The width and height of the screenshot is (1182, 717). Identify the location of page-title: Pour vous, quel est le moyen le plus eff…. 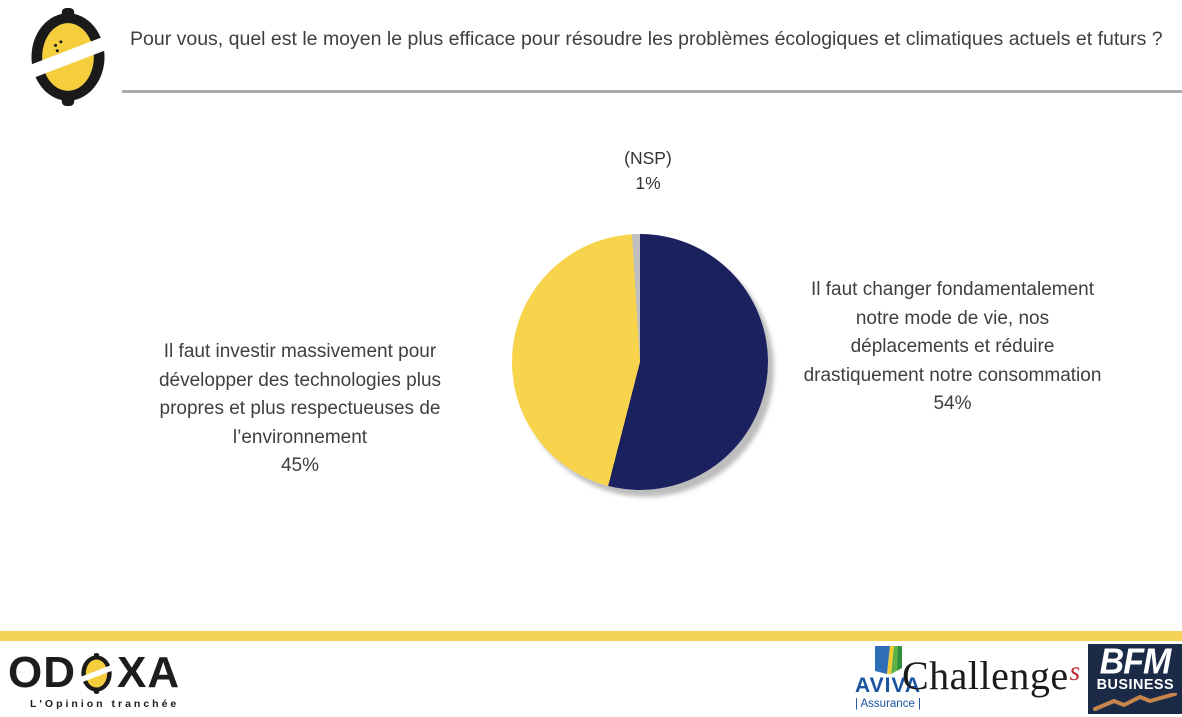
(646, 39).